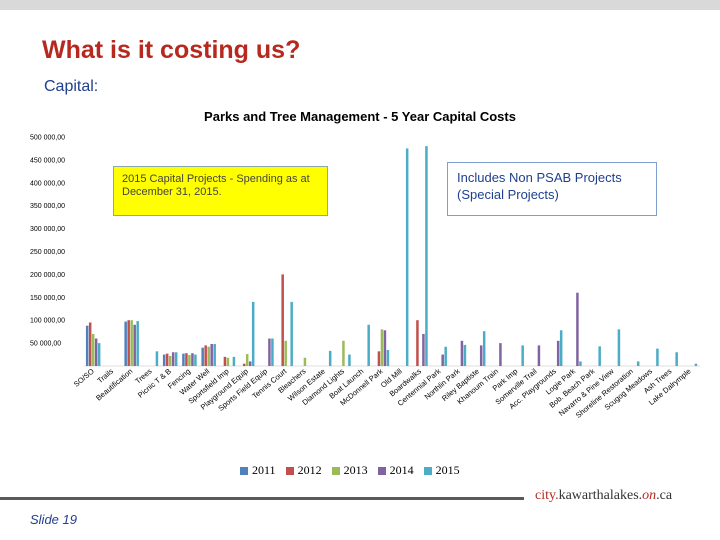  Describe the element at coordinates (47, 206) in the screenshot. I see `y-tick-label: 350 000,00` at that location.